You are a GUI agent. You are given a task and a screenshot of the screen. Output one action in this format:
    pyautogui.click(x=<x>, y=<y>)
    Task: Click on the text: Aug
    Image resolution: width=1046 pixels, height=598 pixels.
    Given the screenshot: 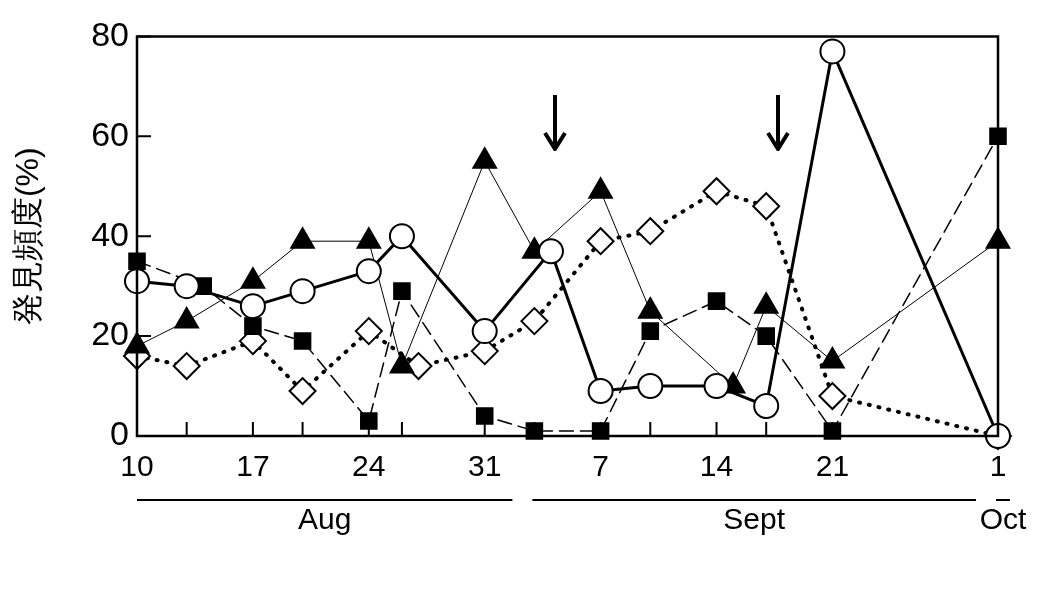 What is the action you would take?
    pyautogui.click(x=325, y=519)
    